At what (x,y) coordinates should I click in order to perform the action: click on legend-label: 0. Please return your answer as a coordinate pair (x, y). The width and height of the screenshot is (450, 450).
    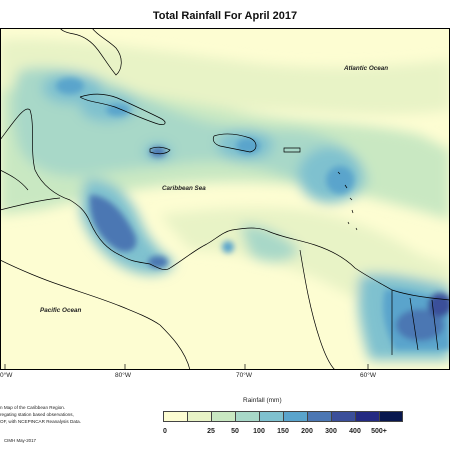
    Looking at the image, I should click on (165, 431).